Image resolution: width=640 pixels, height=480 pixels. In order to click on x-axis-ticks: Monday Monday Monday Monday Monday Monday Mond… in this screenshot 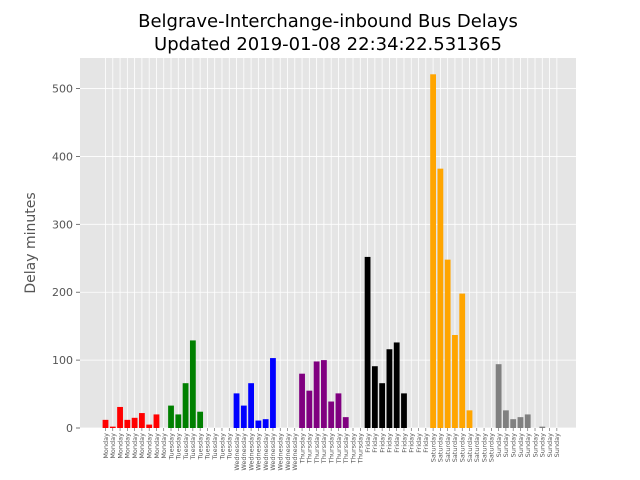, I will do `click(331, 449)`.